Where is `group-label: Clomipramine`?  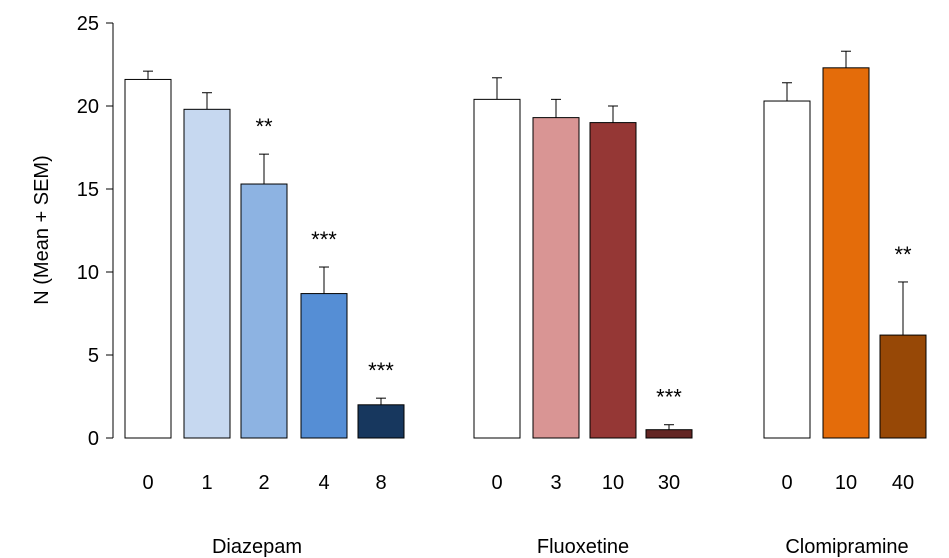
group-label: Clomipramine is located at coordinates (846, 547).